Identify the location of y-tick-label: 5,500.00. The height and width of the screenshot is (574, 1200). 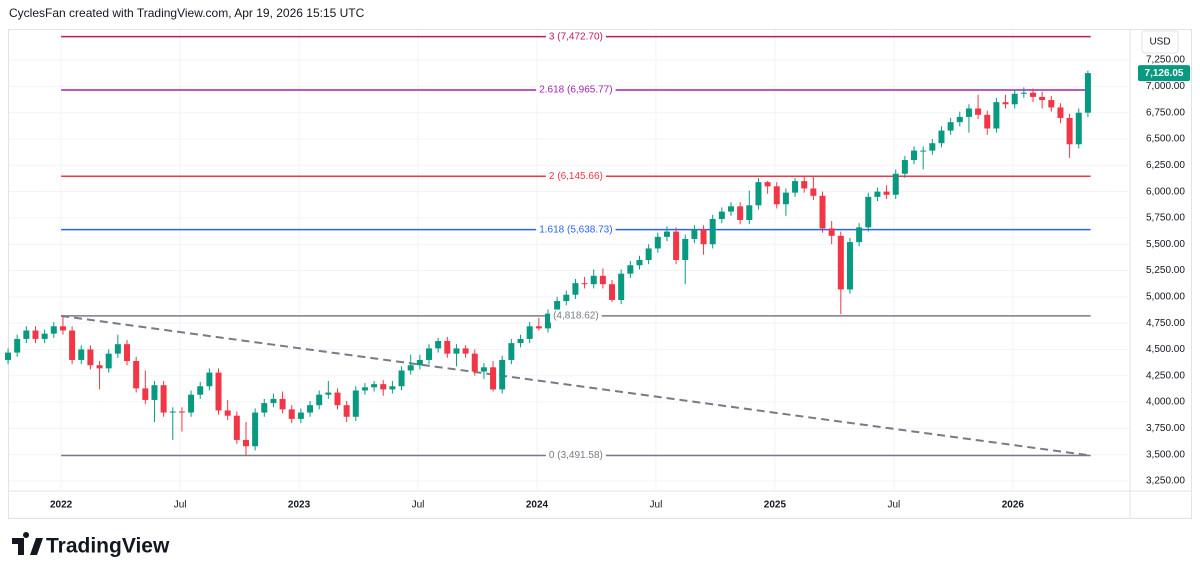
(1165, 244).